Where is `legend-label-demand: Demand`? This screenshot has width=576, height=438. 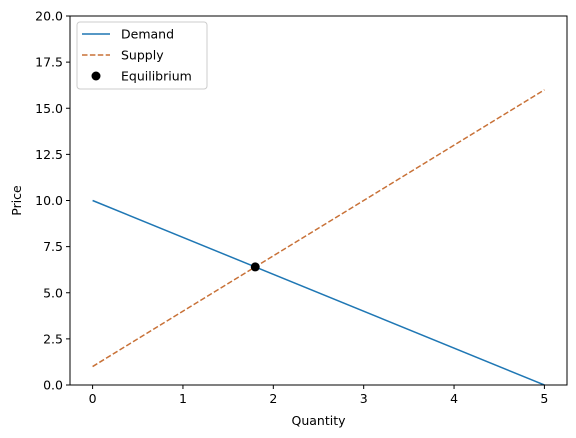
legend-label-demand: Demand is located at coordinates (147, 34).